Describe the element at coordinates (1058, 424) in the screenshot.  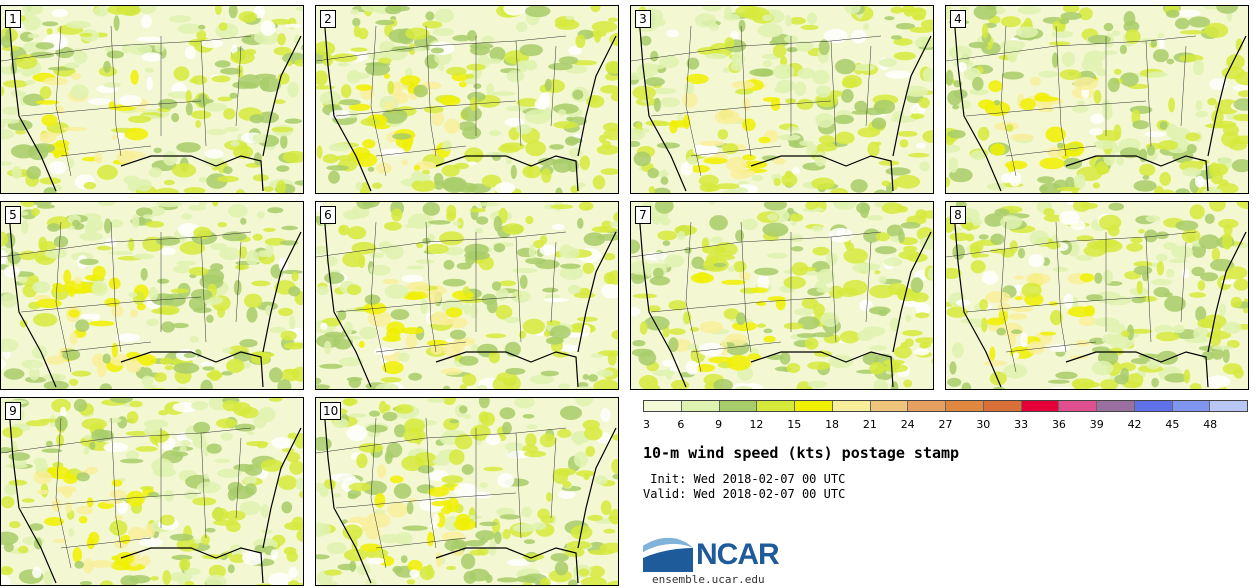
I see `colorbar-tick-label: 36` at that location.